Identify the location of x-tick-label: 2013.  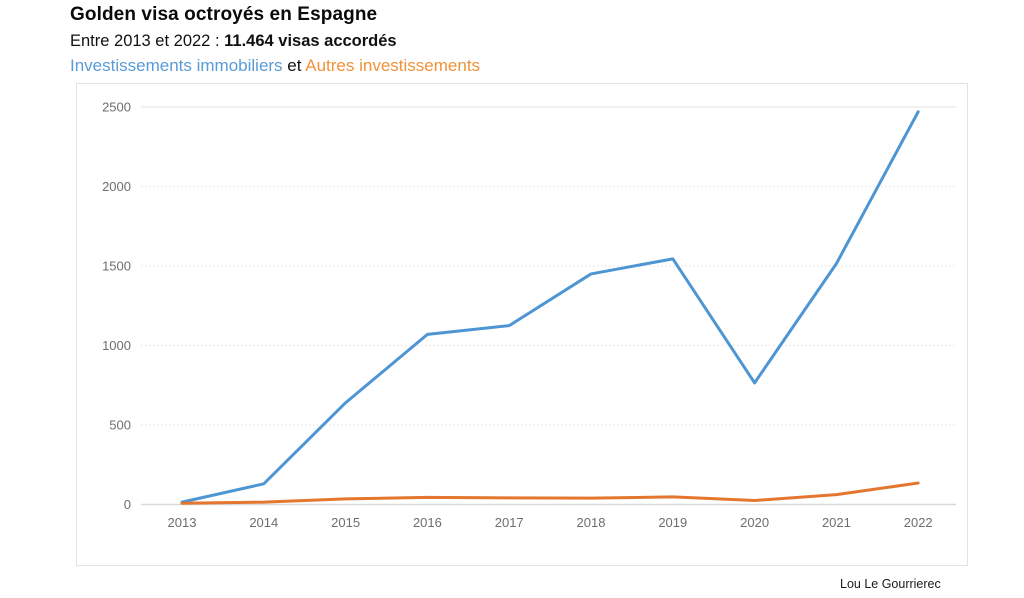
(182, 522).